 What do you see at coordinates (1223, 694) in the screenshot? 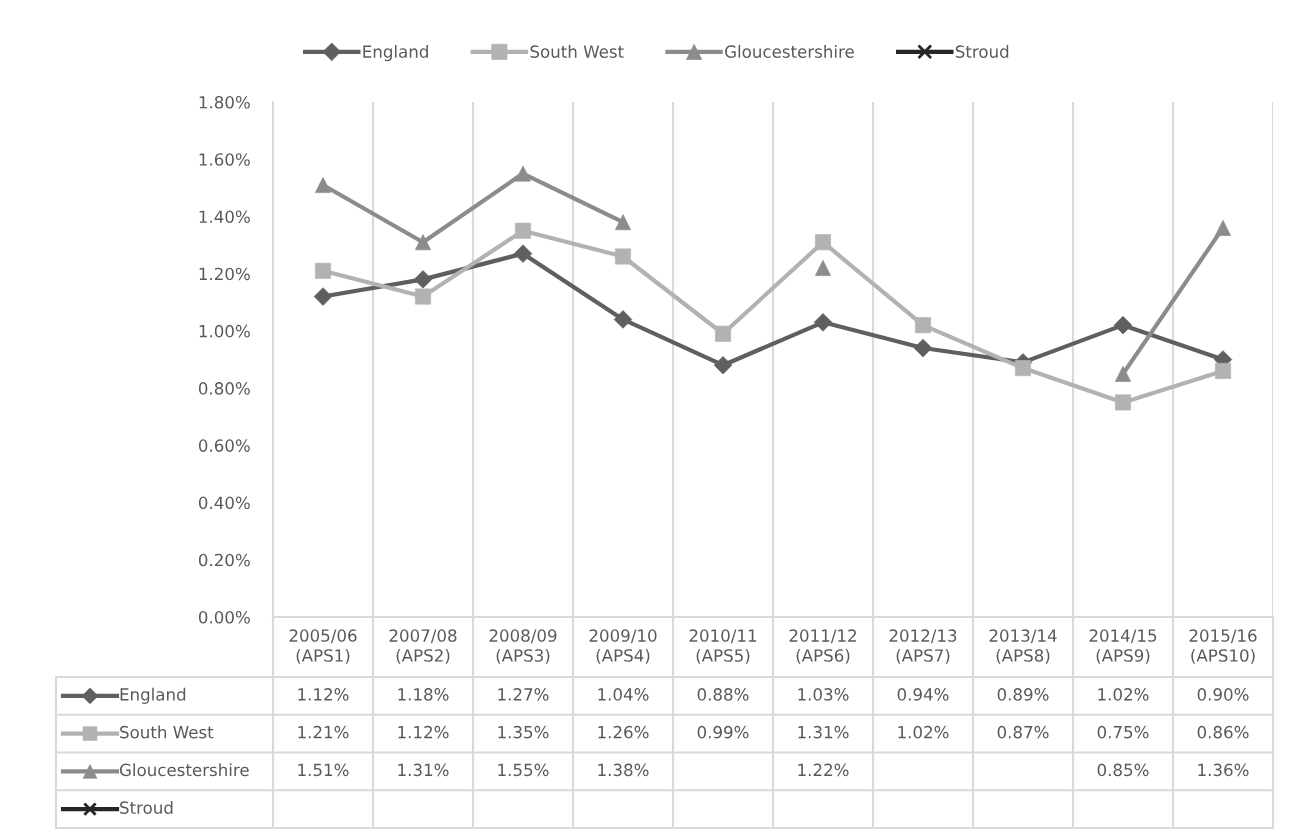
I see `data-label: 0.90%` at bounding box center [1223, 694].